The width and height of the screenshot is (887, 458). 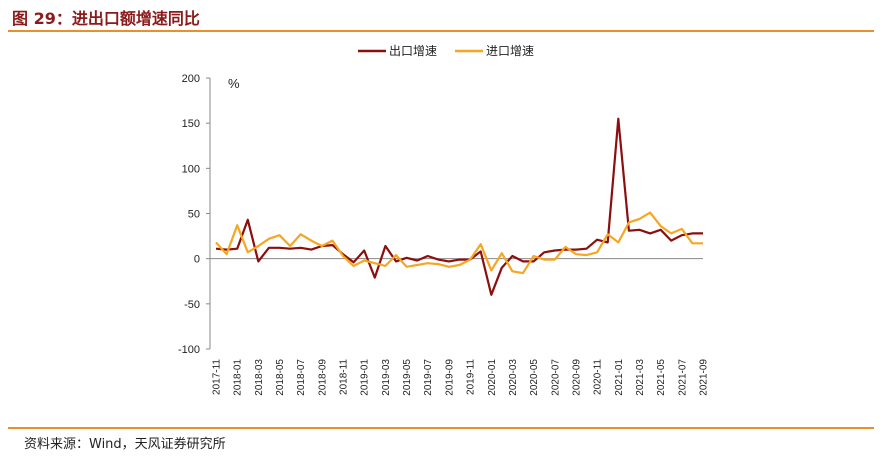 I want to click on x-tick-label: 2021-05, so click(x=661, y=377).